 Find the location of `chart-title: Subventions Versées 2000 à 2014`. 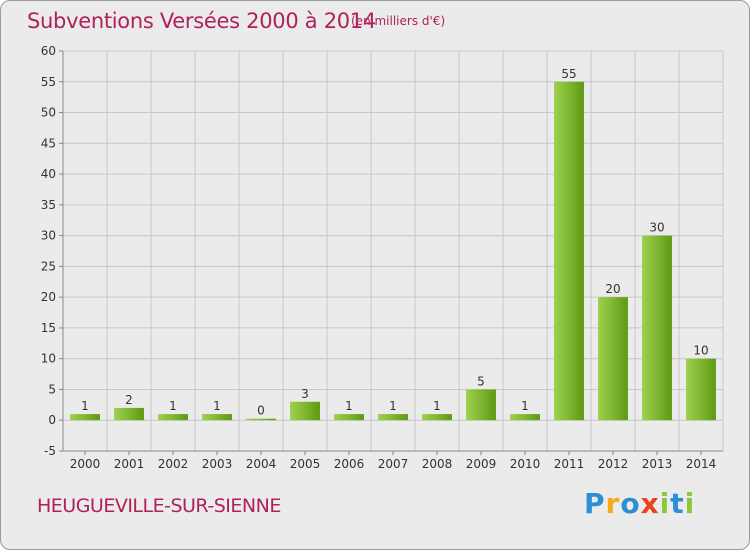

chart-title: Subventions Versées 2000 à 2014 is located at coordinates (201, 21).